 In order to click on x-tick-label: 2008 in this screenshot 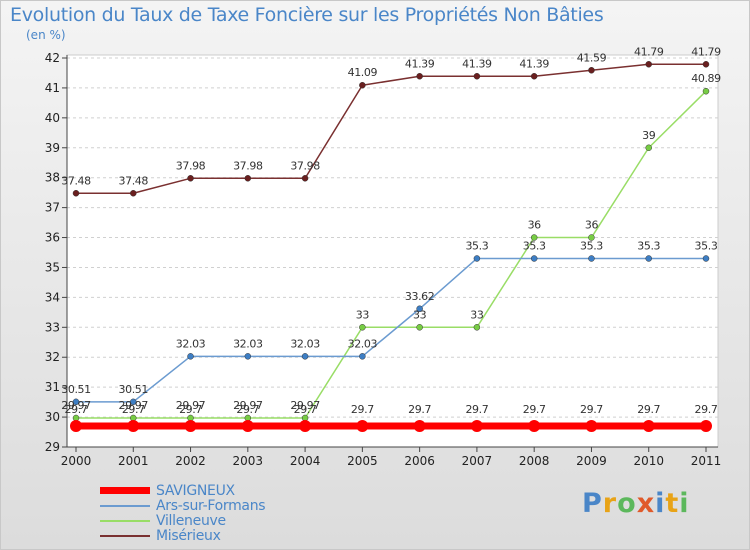, I will do `click(534, 461)`.